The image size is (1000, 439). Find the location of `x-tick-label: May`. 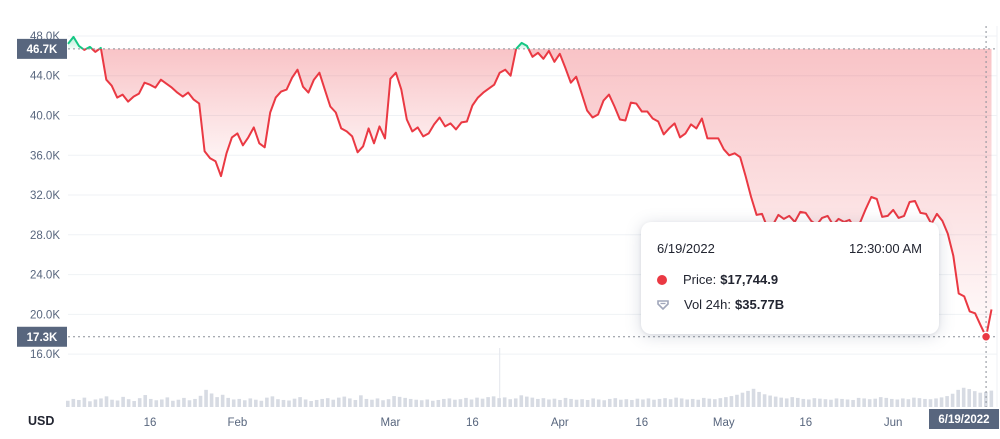

x-tick-label: May is located at coordinates (724, 423).